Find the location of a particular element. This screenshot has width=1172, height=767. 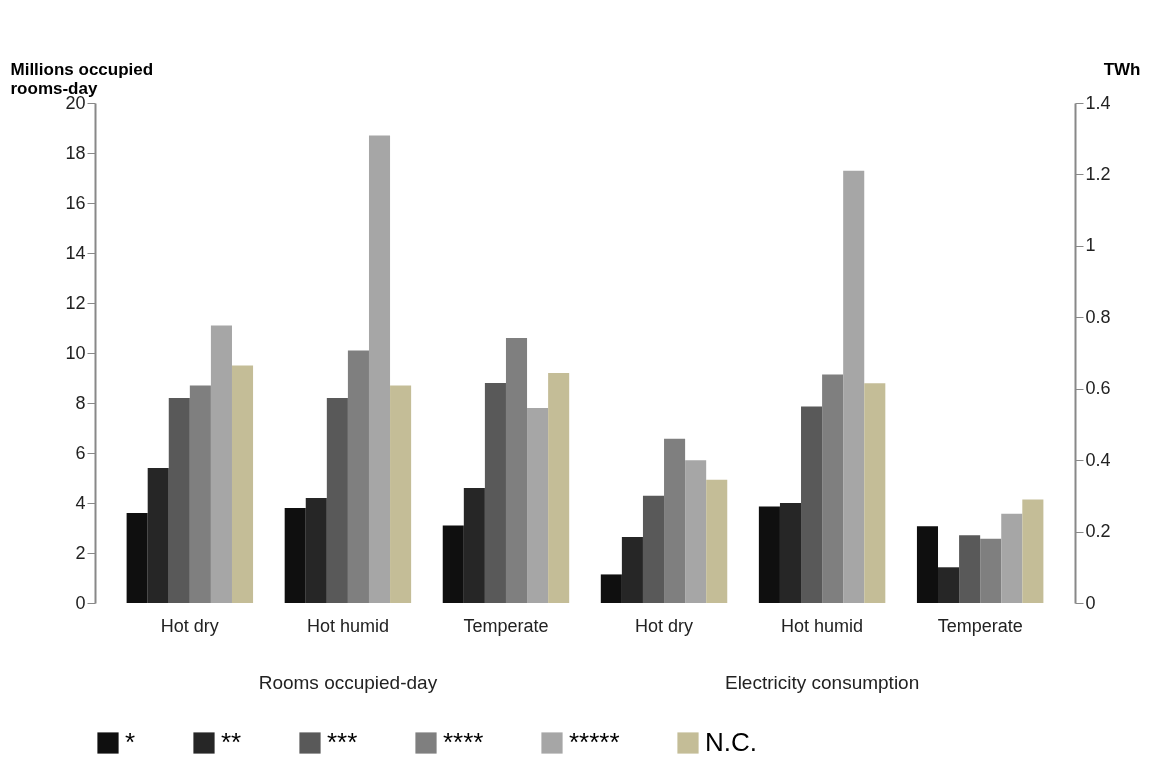

legend-label: **** is located at coordinates (463, 742).